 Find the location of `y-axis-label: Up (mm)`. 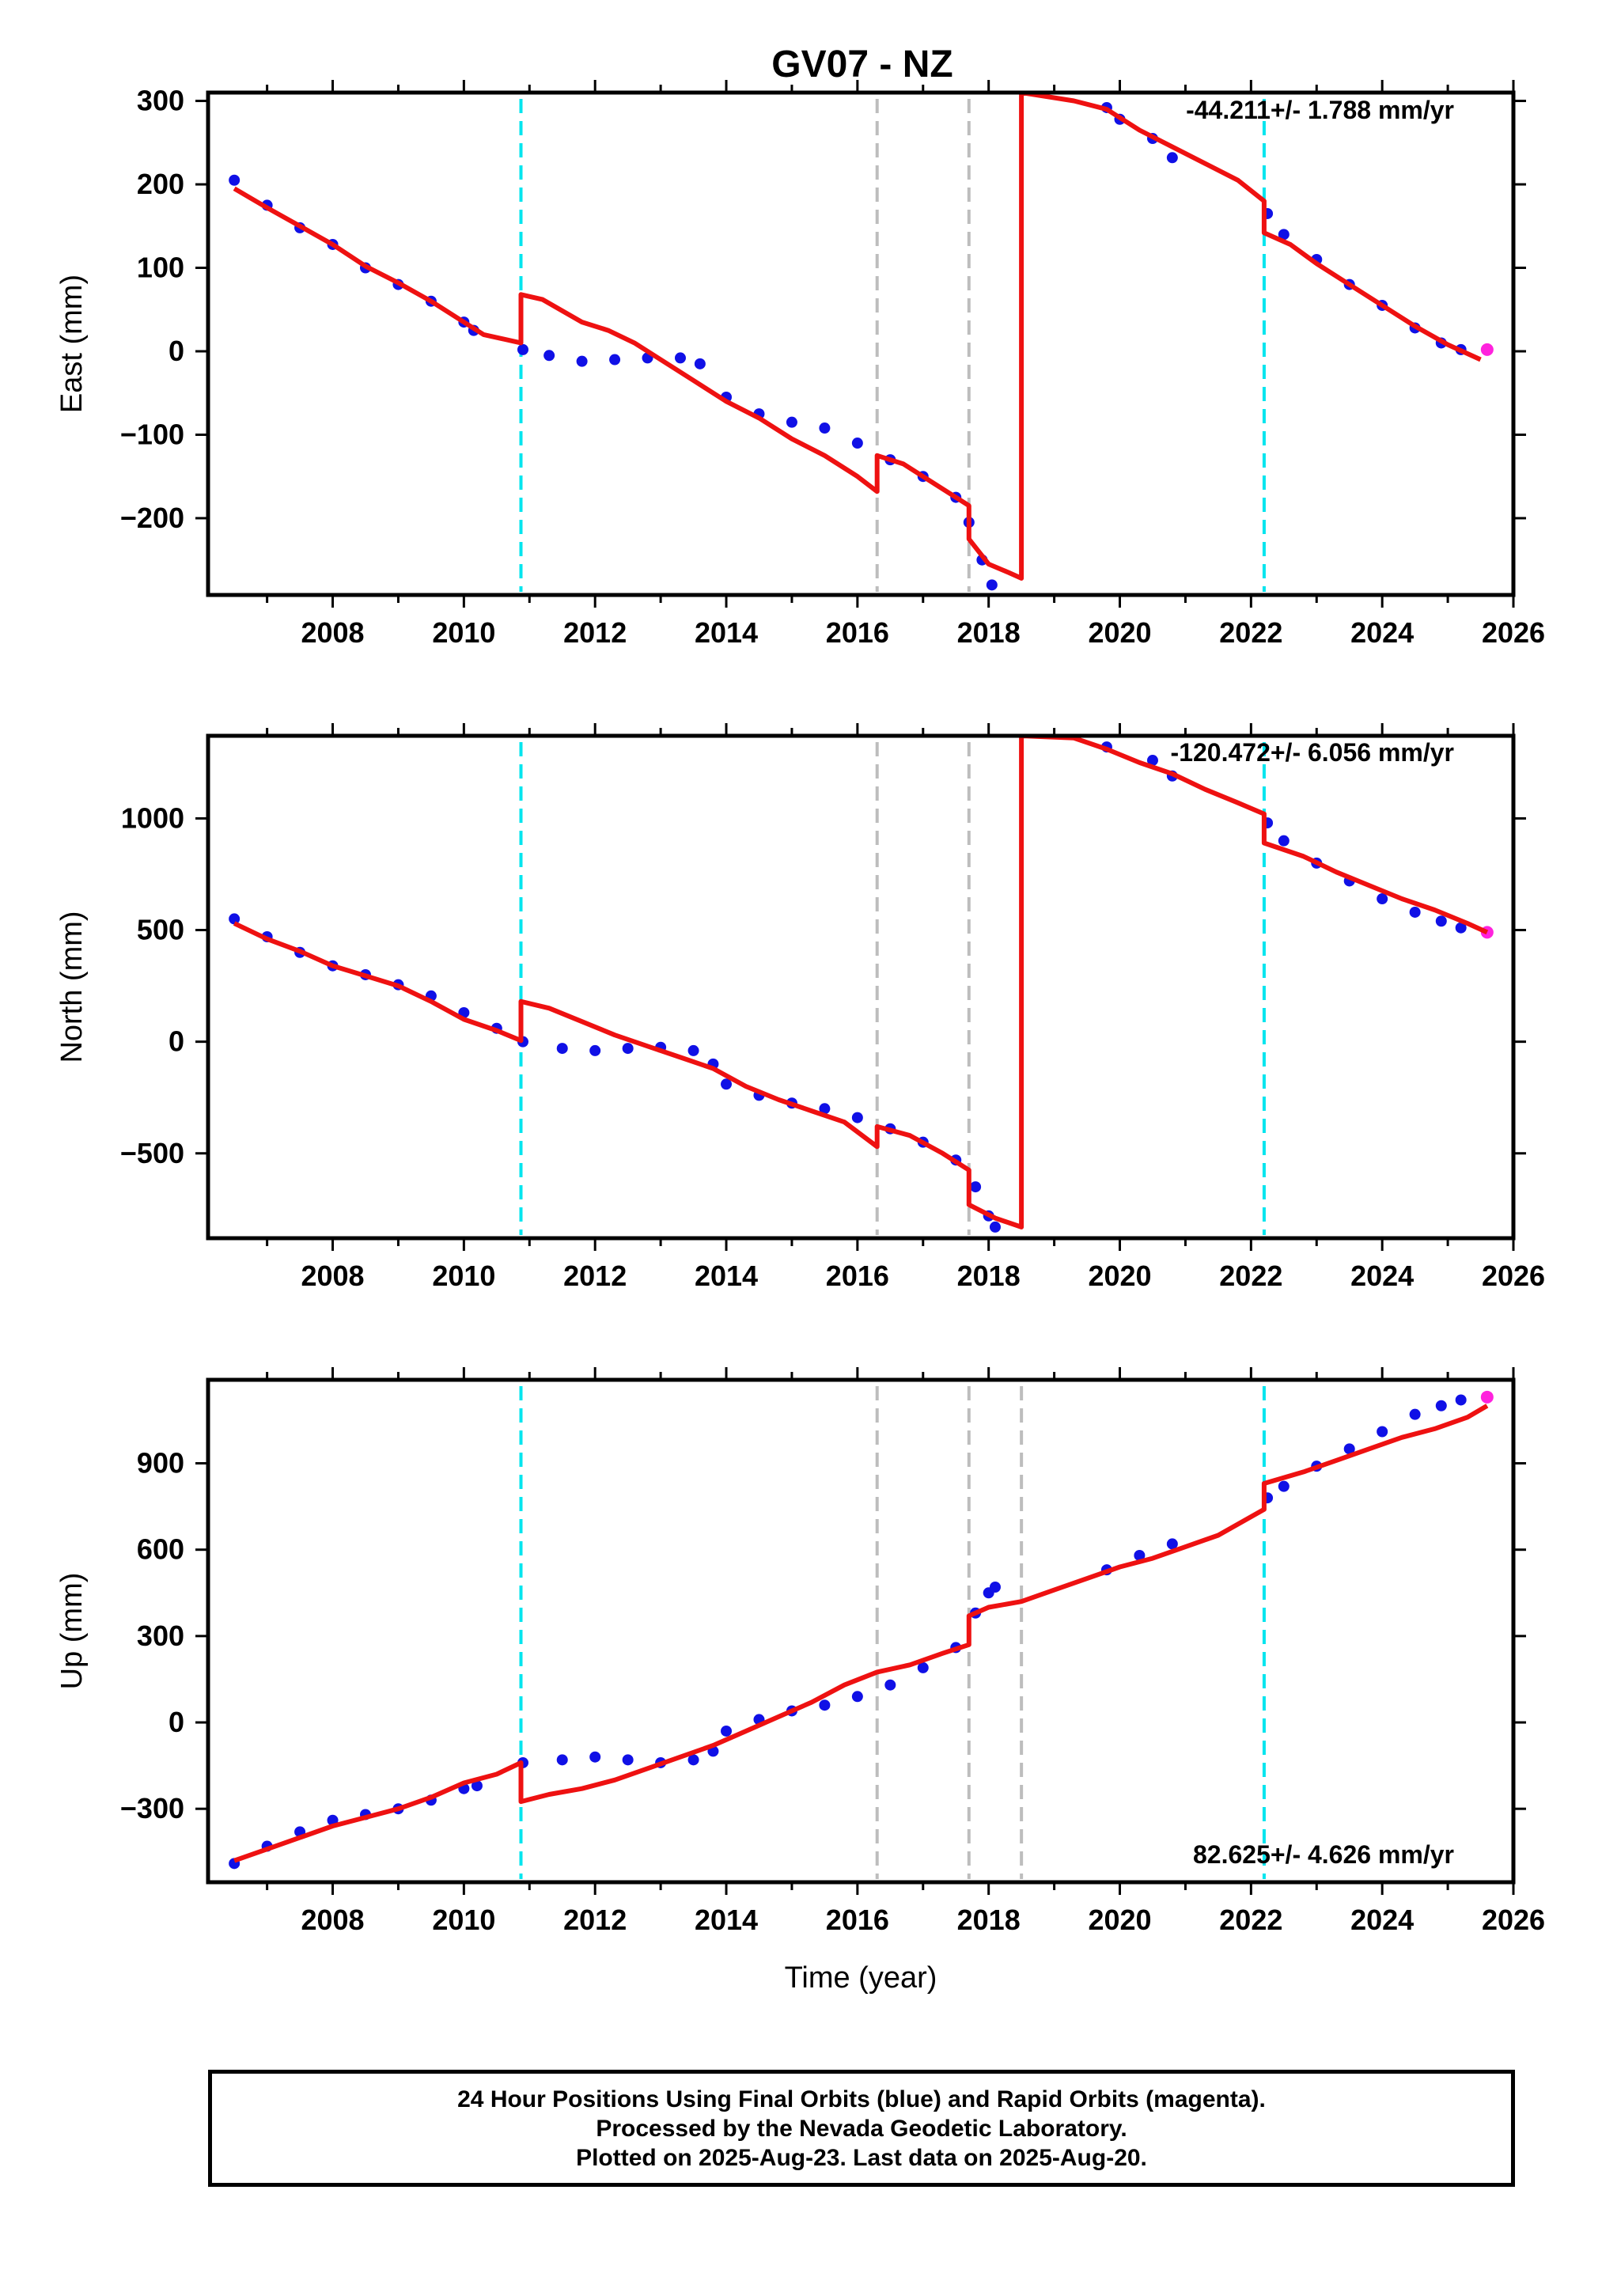

y-axis-label: Up (mm) is located at coordinates (72, 1631).